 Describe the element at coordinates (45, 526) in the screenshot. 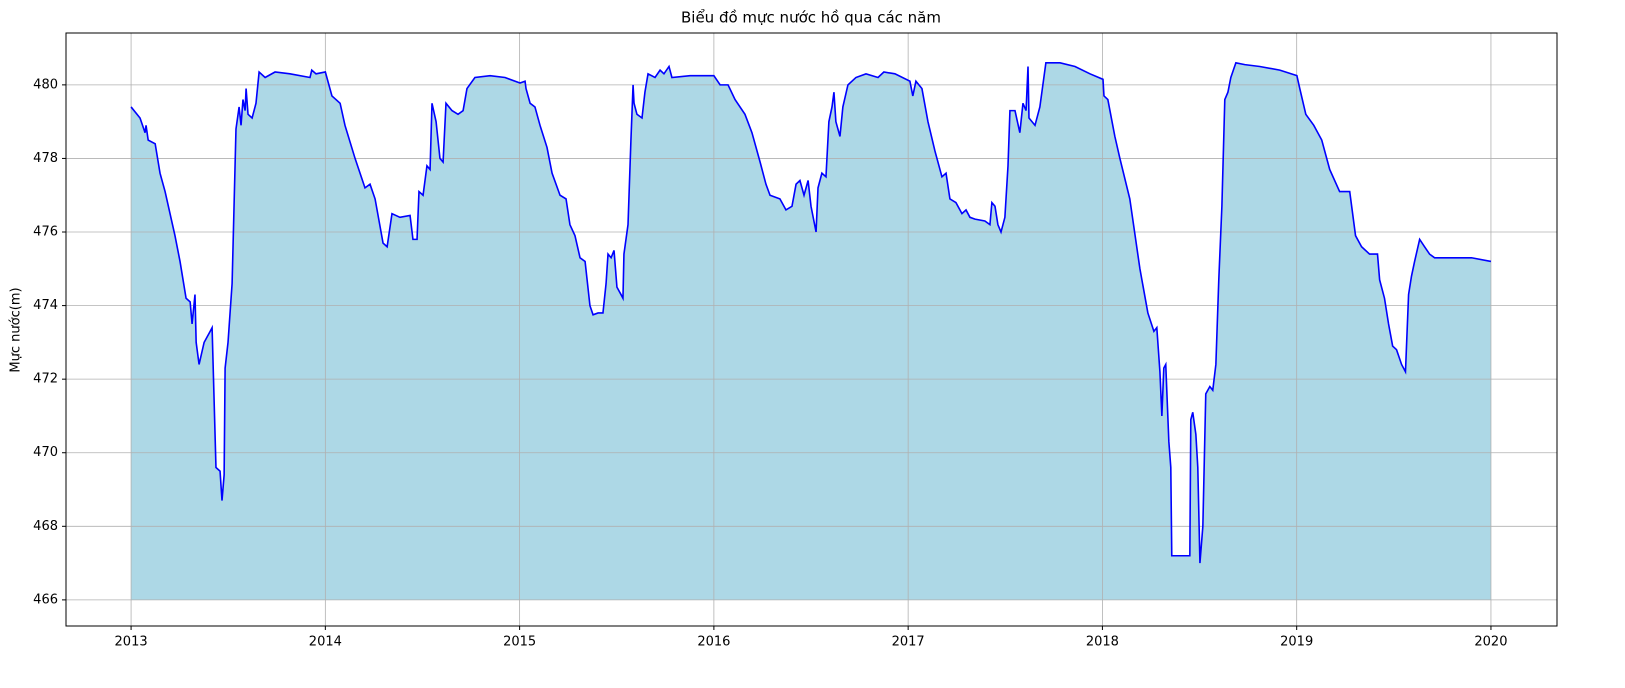

I see `y-tick-label: 468` at that location.